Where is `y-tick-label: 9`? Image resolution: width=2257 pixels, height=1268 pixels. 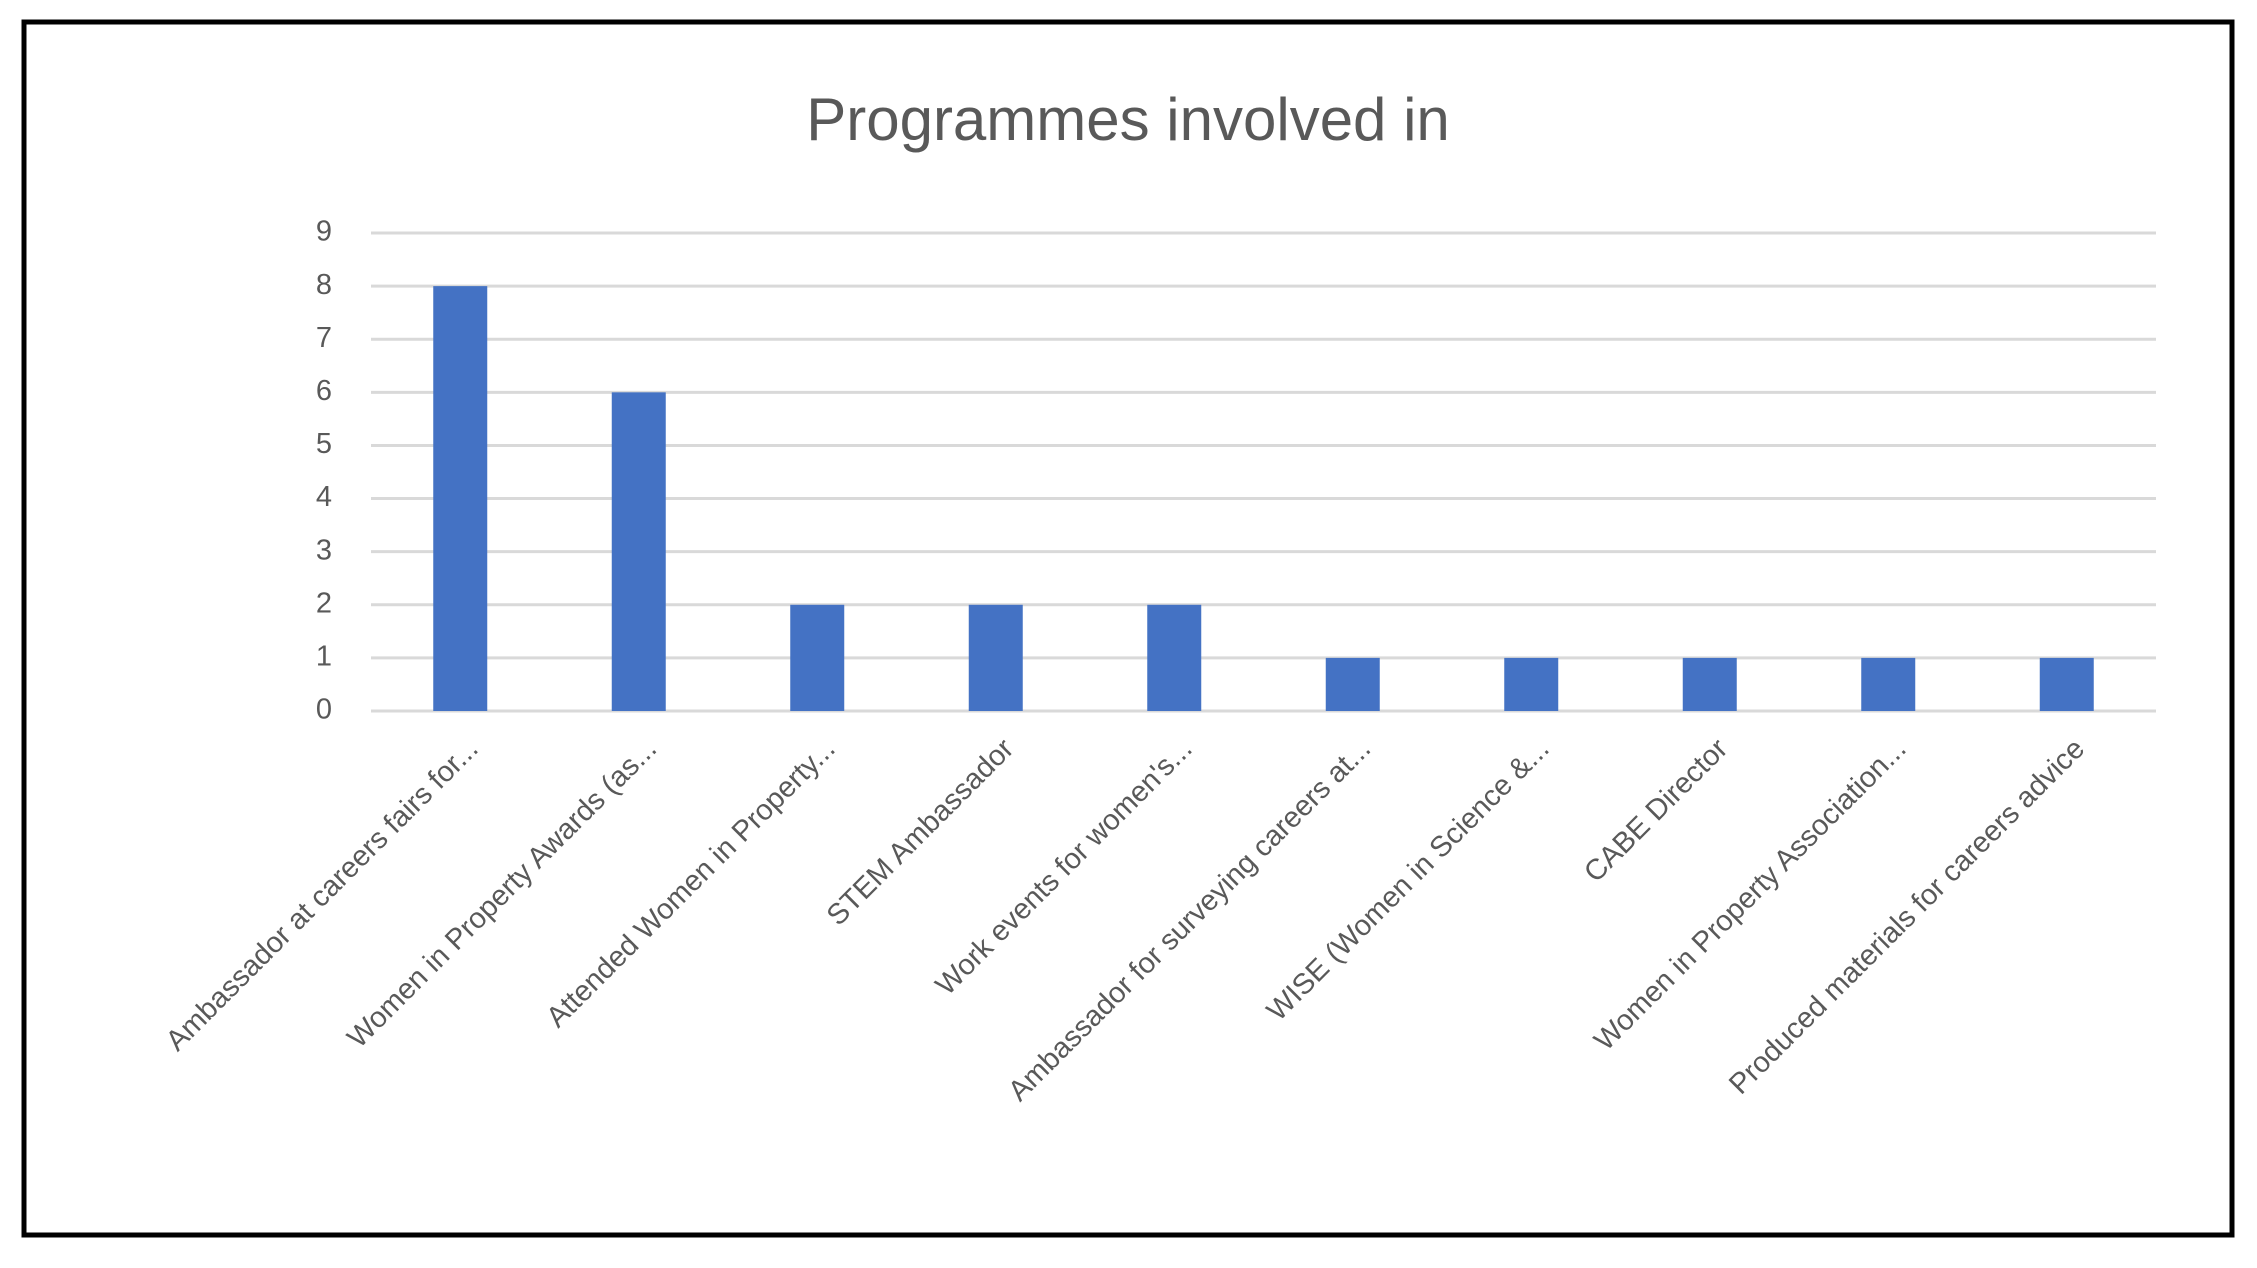 y-tick-label: 9 is located at coordinates (324, 232).